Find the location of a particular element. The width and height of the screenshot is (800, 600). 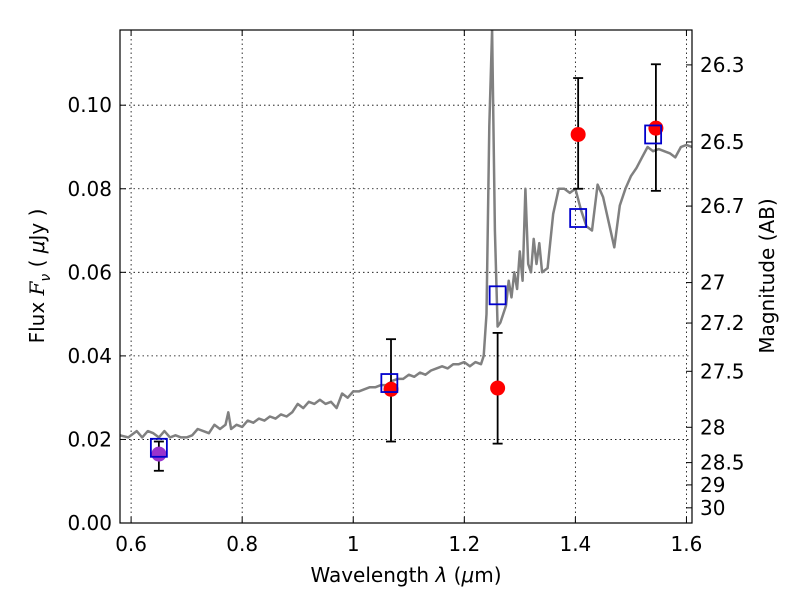

y-tick-label: 0.06 is located at coordinates (89, 272).